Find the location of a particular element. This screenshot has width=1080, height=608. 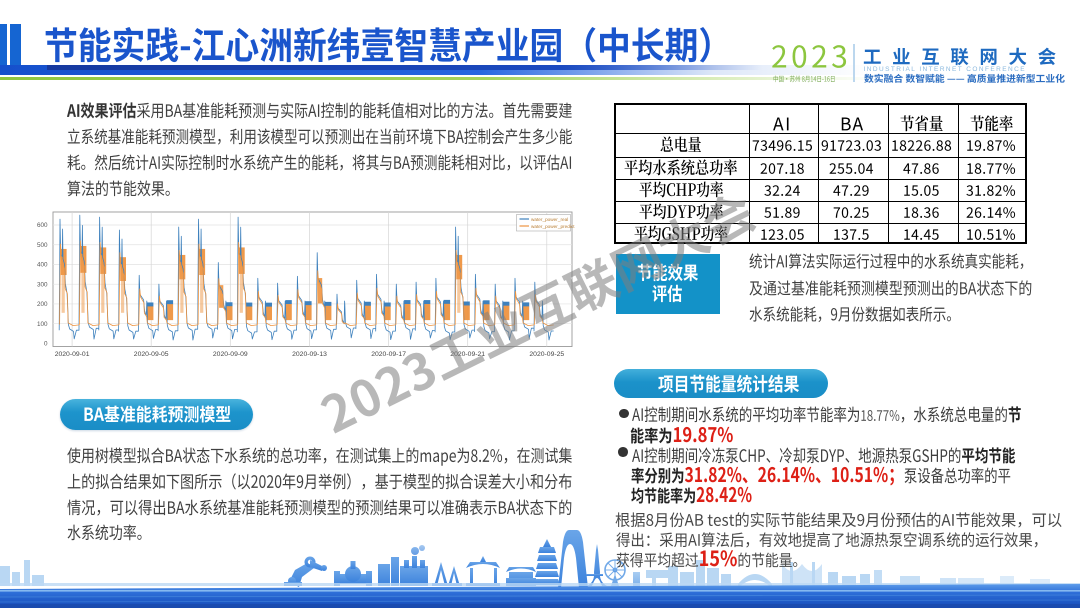

svg-text: 2020-09-25 is located at coordinates (546, 354).